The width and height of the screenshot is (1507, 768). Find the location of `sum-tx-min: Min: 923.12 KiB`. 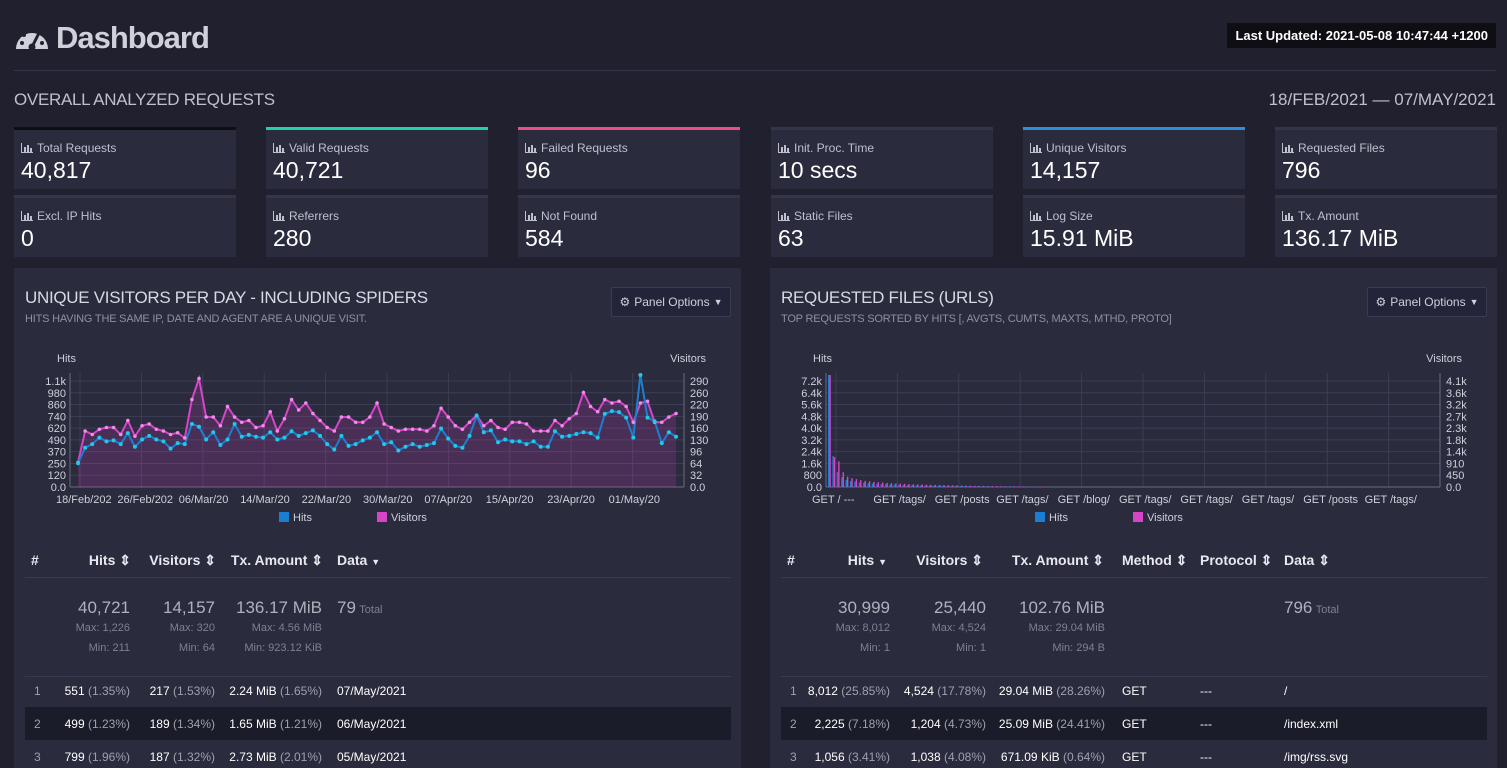

sum-tx-min: Min: 923.12 KiB is located at coordinates (283, 648).